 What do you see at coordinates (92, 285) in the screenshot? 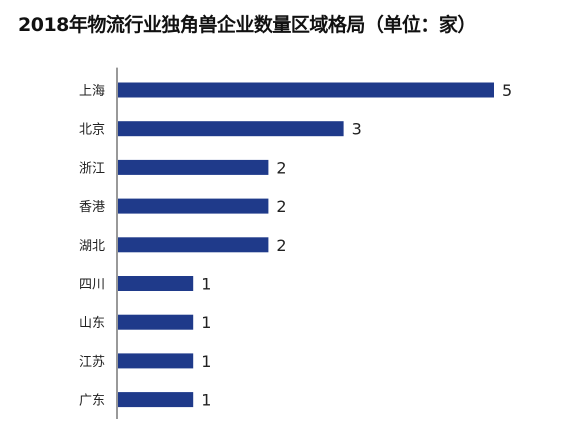
I see `category-label: 四川` at bounding box center [92, 285].